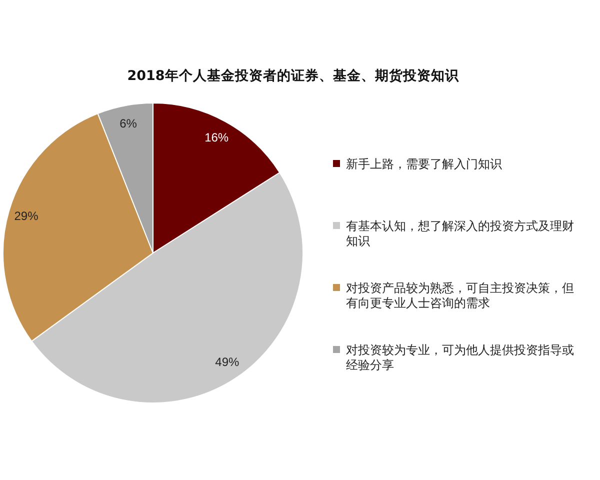 This screenshot has width=600, height=480. I want to click on title: 2018年个人基金投资者的证券、基金、期货投资知识, so click(293, 76).